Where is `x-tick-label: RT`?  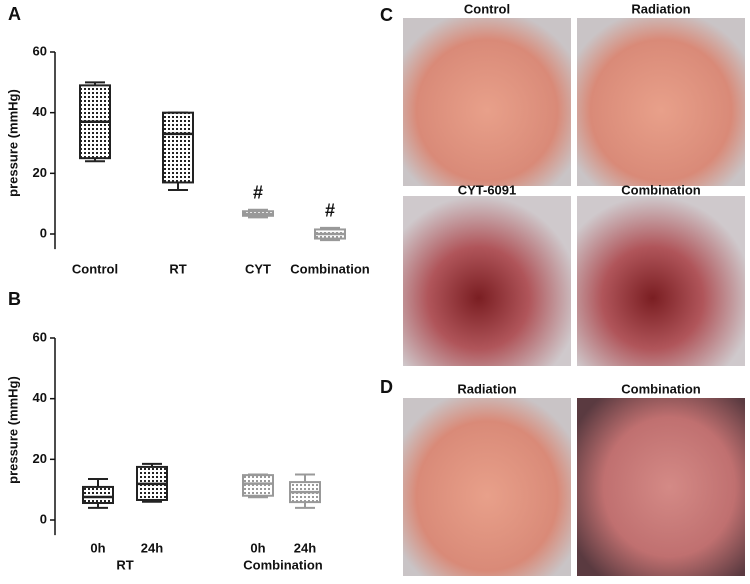
x-tick-label: RT is located at coordinates (177, 268).